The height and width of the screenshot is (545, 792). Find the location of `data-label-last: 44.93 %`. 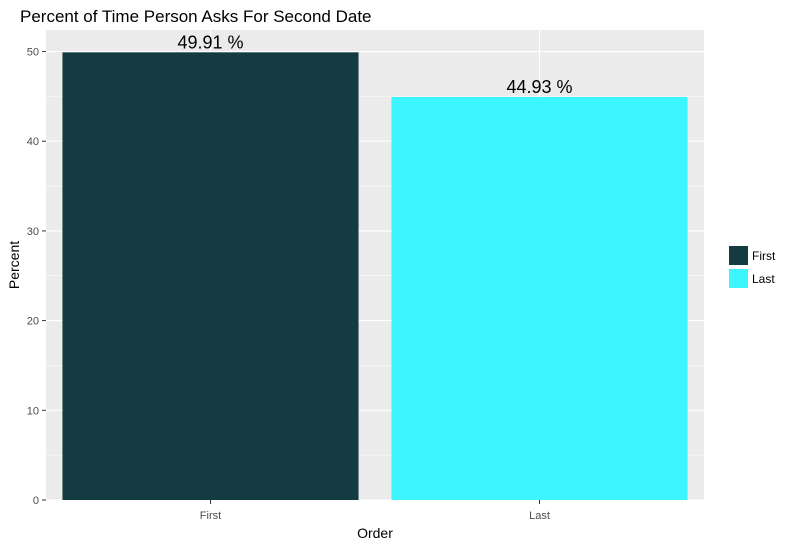

data-label-last: 44.93 % is located at coordinates (539, 87).